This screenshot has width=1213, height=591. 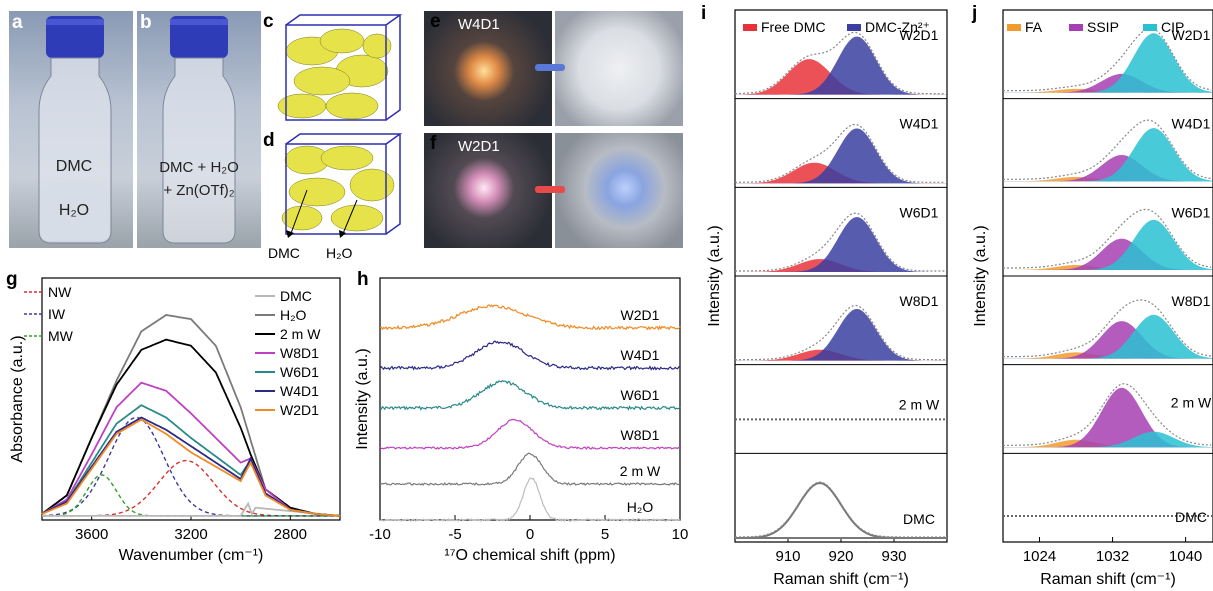 What do you see at coordinates (298, 213) in the screenshot?
I see `dmc-arrow` at bounding box center [298, 213].